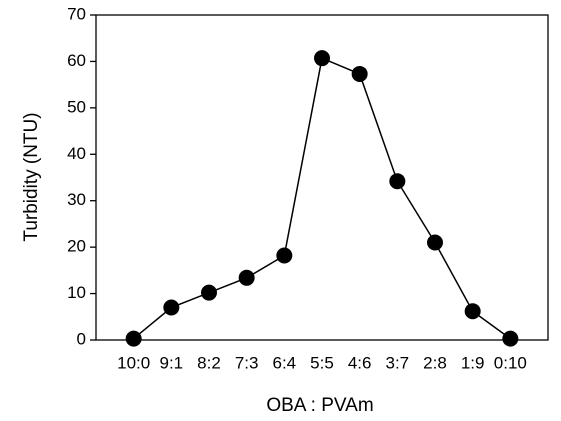  I want to click on x-tick-label: 5:5, so click(322, 362).